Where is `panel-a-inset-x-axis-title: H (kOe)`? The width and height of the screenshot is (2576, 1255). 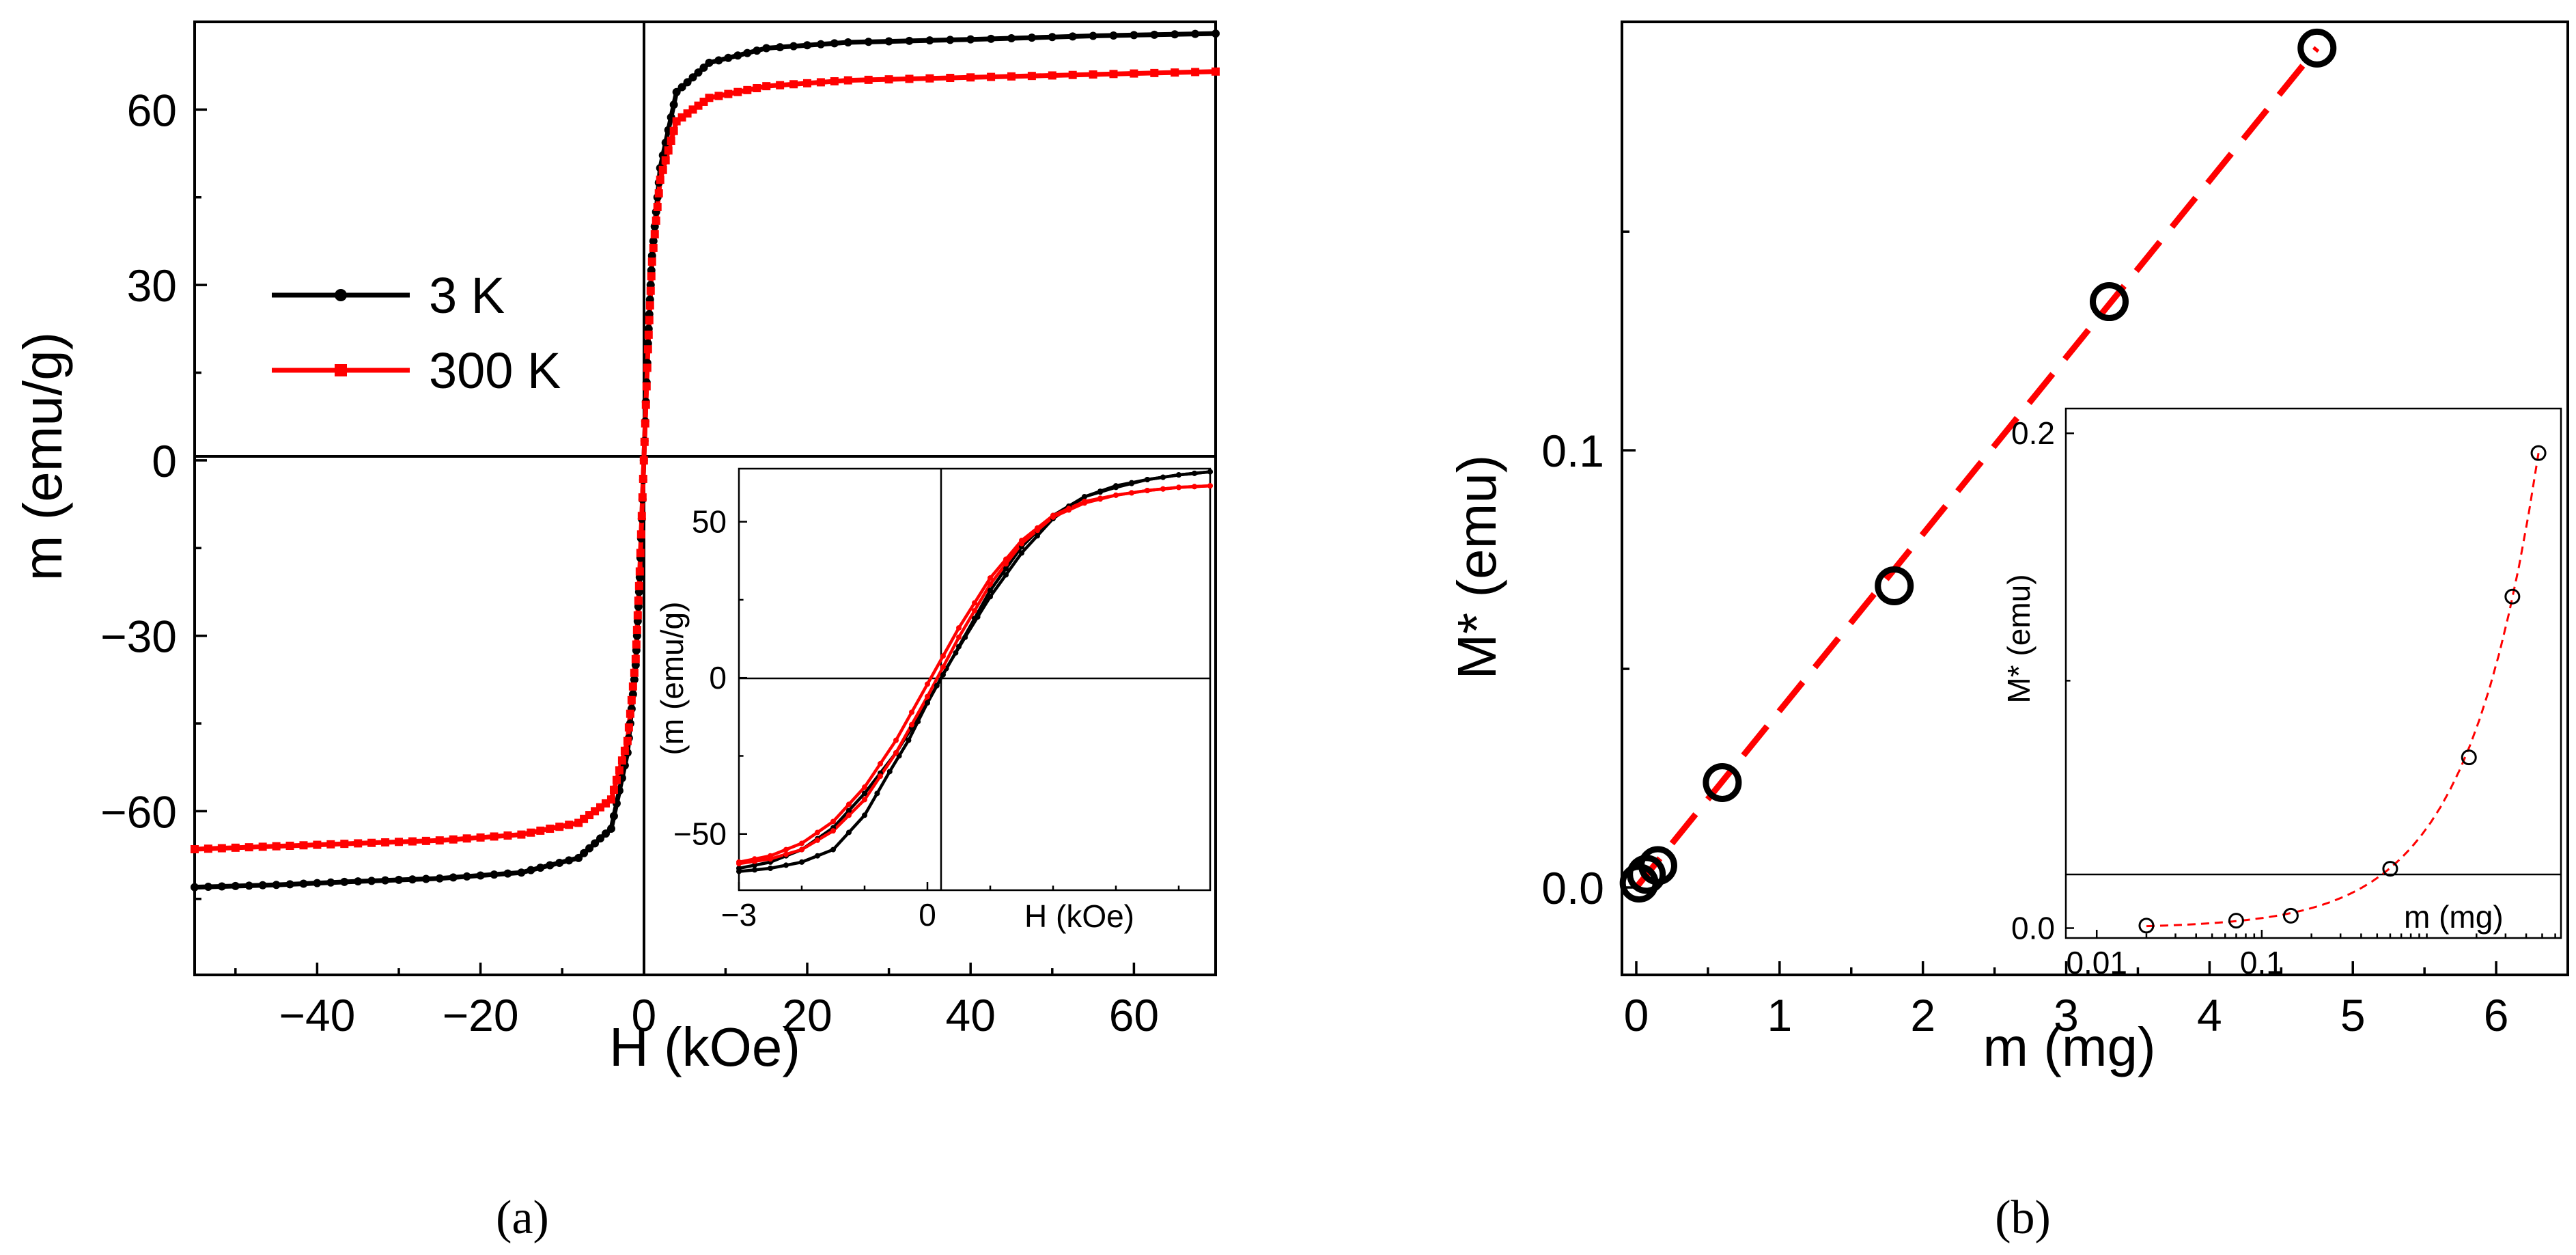
panel-a-inset-x-axis-title: H (kOe) is located at coordinates (1079, 916).